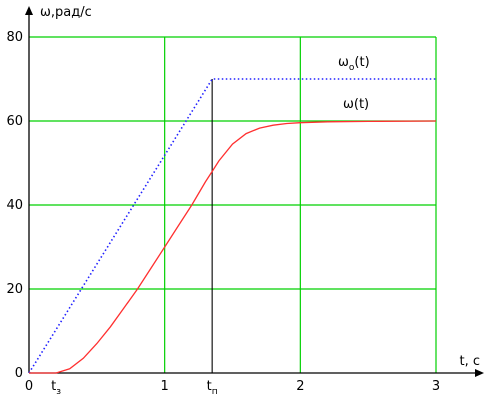 The height and width of the screenshot is (400, 489). Describe the element at coordinates (66, 12) in the screenshot. I see `y-axis-title: ω,рад/с` at that location.